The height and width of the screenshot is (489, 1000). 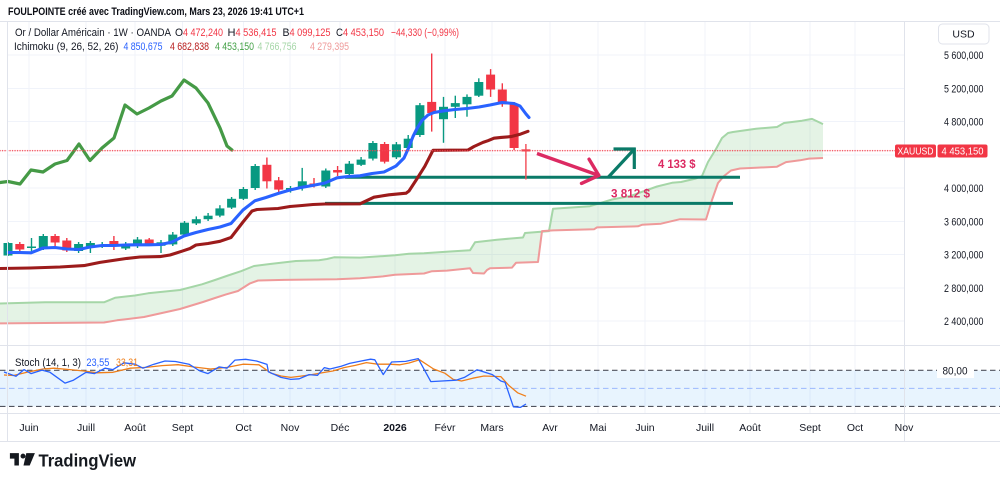 I want to click on svg-text: 4 000,000, so click(x=964, y=189).